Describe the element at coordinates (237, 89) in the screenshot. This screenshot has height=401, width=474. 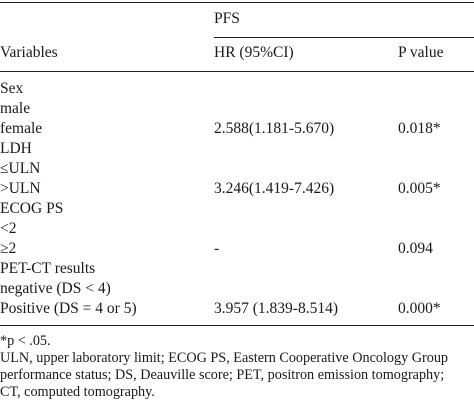
I see `table-row: Sex` at that location.